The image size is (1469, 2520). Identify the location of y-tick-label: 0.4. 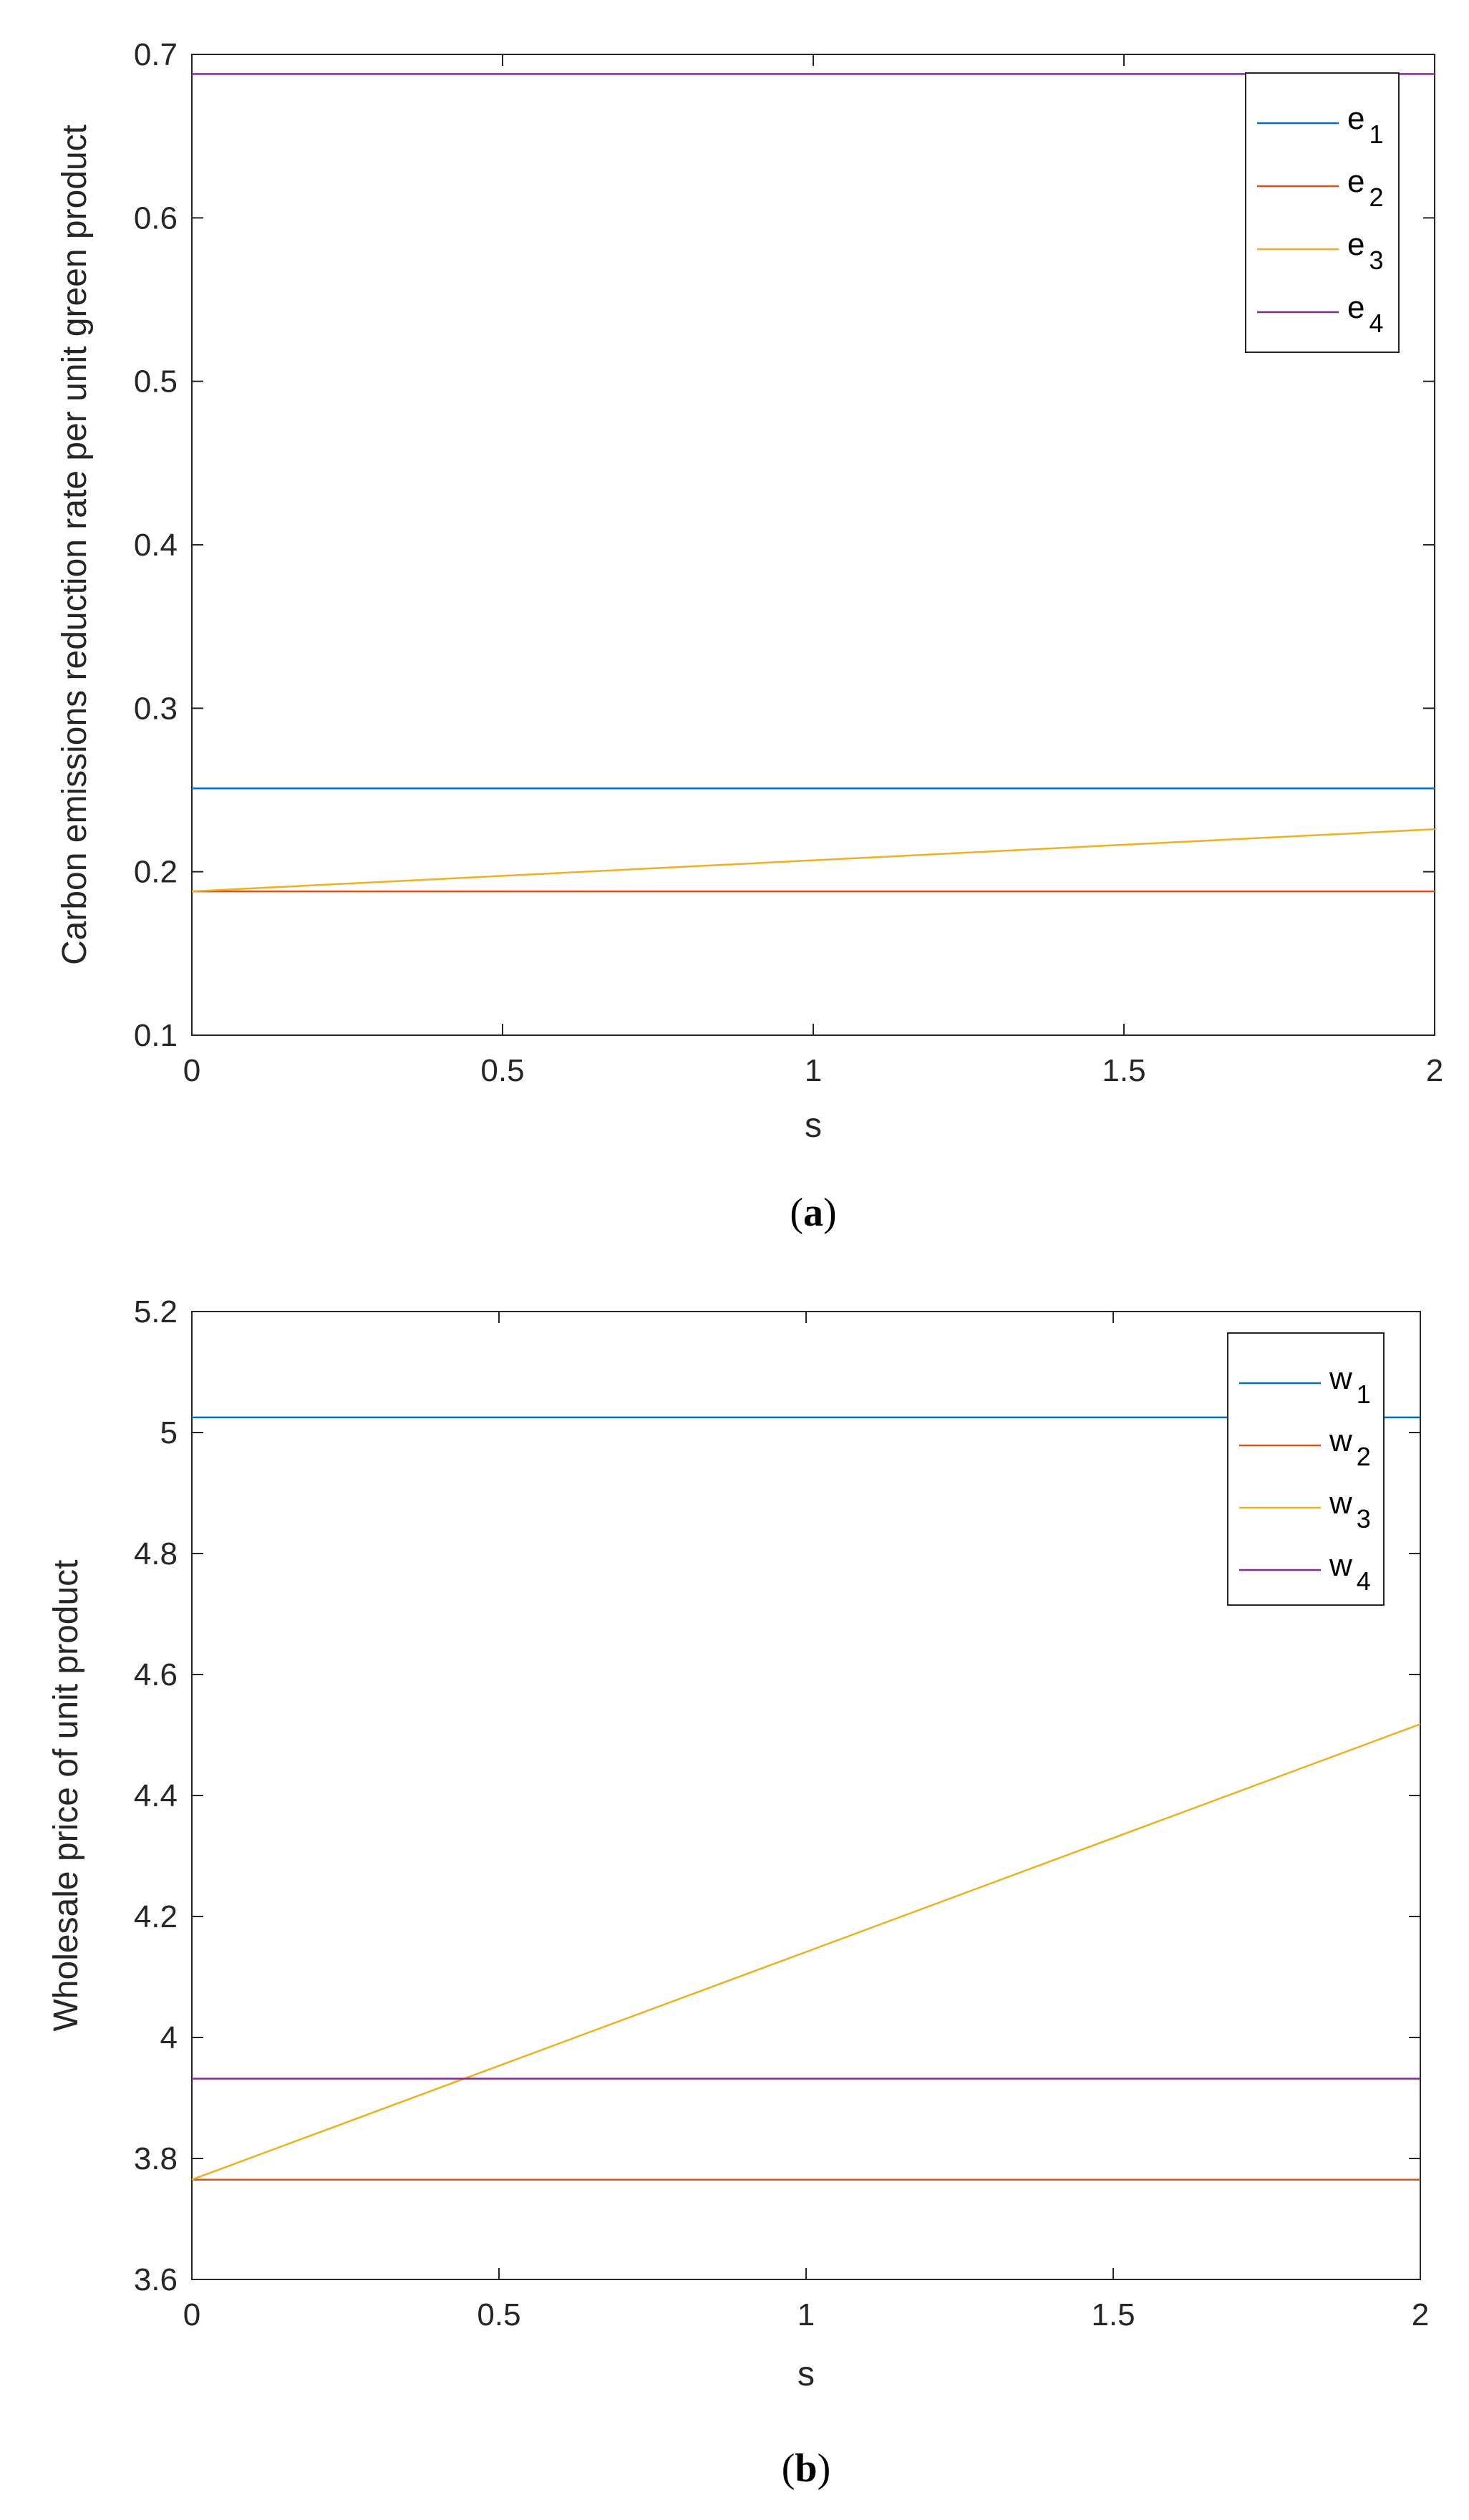
(156, 545).